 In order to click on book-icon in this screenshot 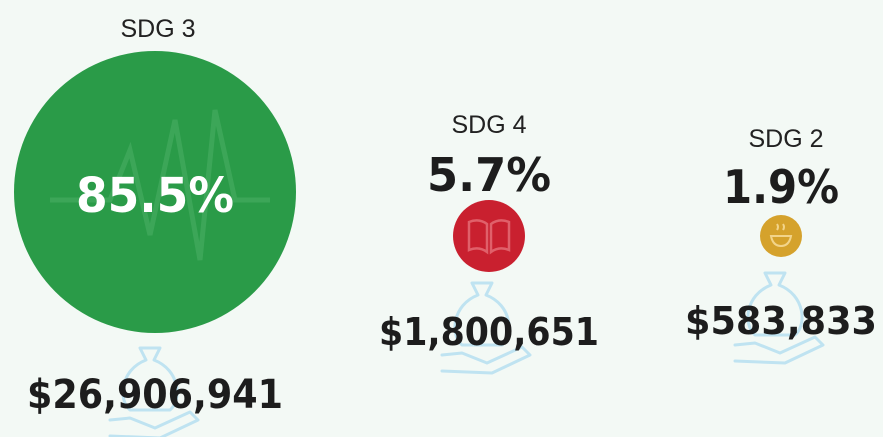, I will do `click(489, 237)`.